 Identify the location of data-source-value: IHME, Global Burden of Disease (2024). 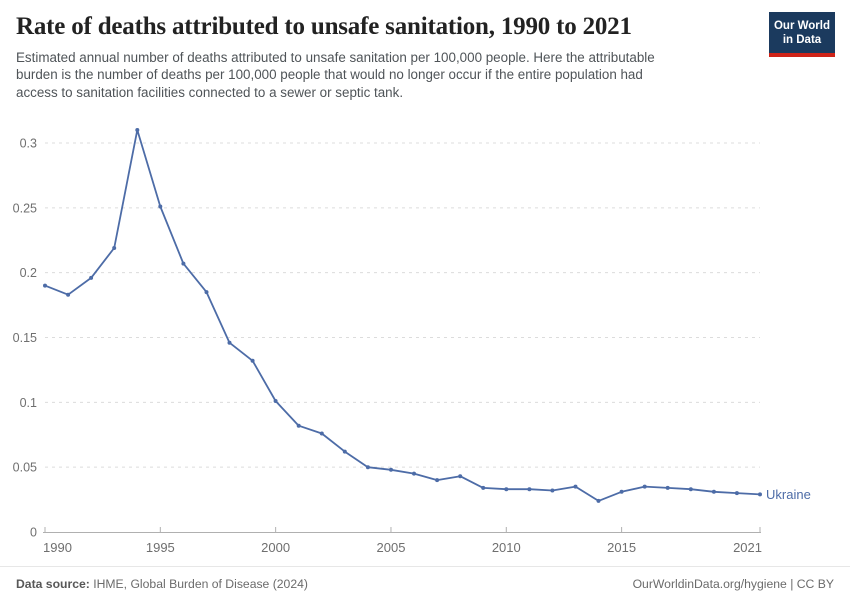
(198, 583).